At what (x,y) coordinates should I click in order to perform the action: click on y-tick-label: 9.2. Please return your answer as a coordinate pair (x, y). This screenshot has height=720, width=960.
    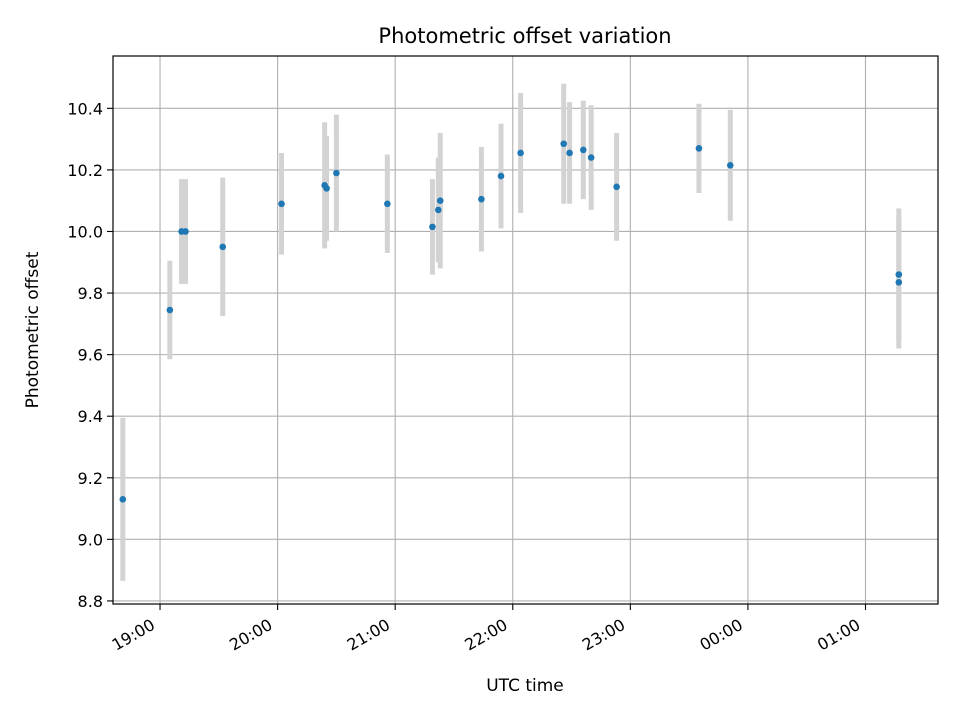
    Looking at the image, I should click on (90, 478).